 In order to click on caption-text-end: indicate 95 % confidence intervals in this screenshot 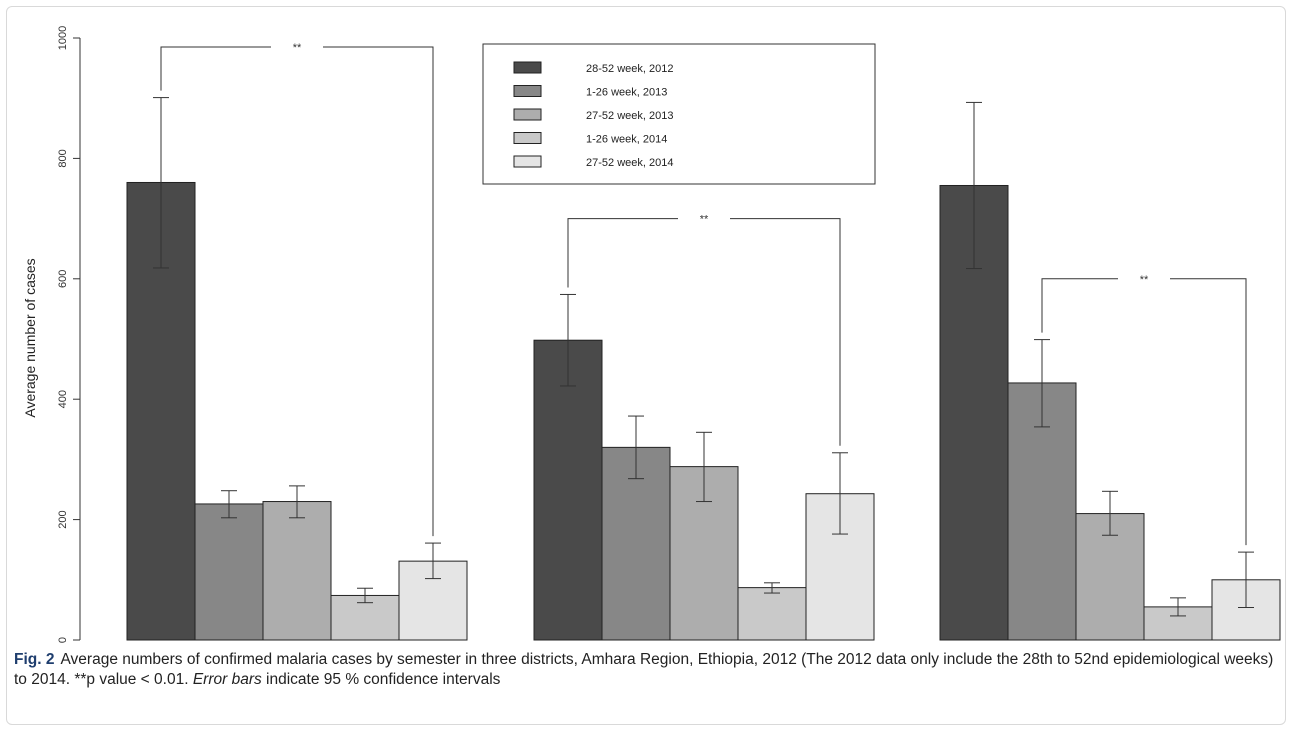, I will do `click(381, 679)`.